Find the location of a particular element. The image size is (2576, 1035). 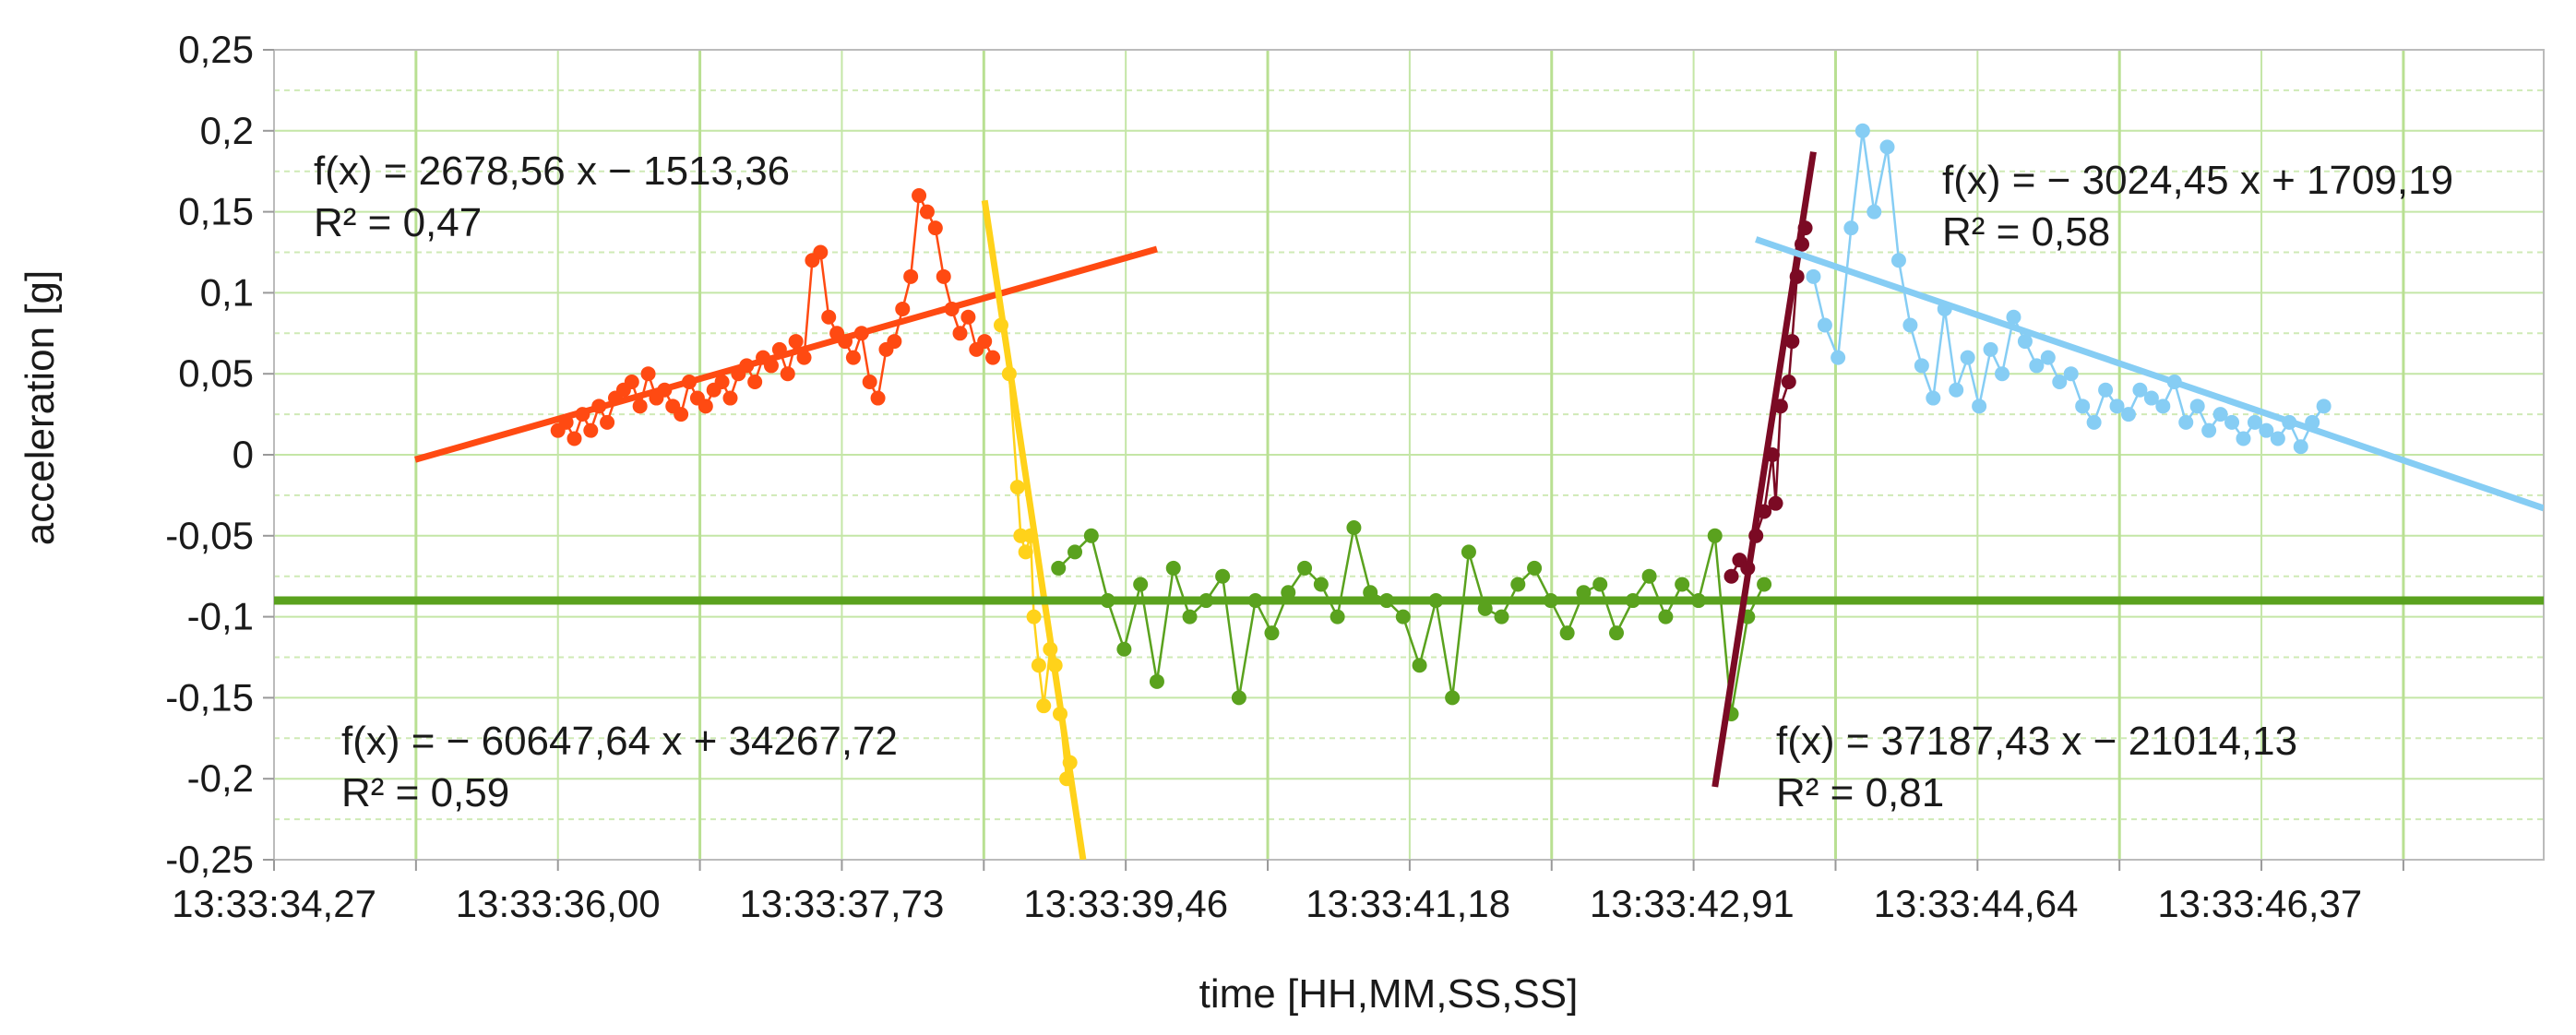

y-tick-label: 0,05 is located at coordinates (216, 373).